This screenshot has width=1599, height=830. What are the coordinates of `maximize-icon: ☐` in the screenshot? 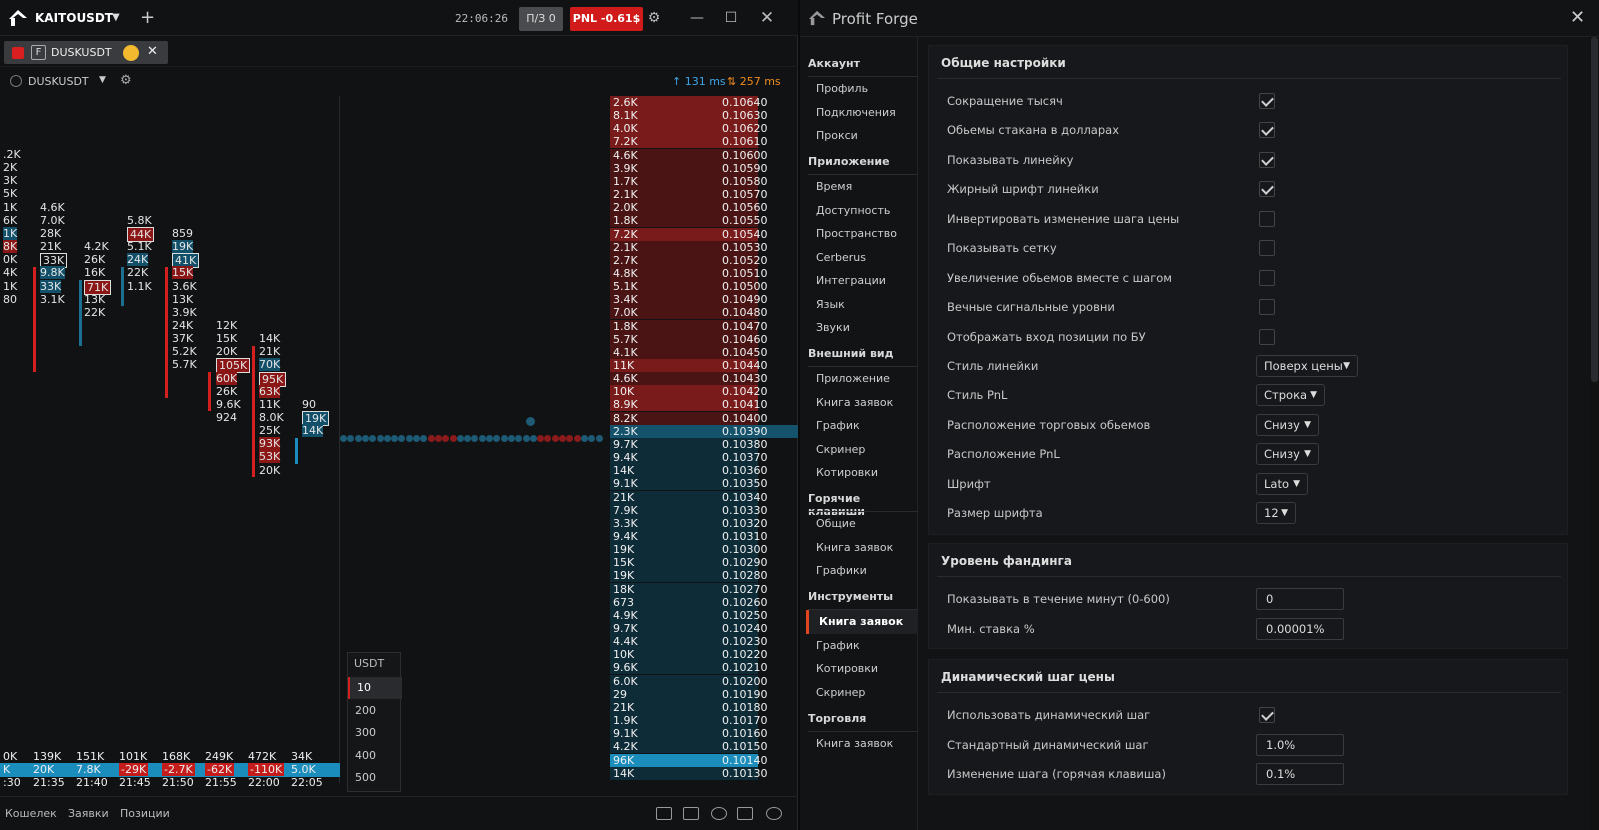 It's located at (731, 18).